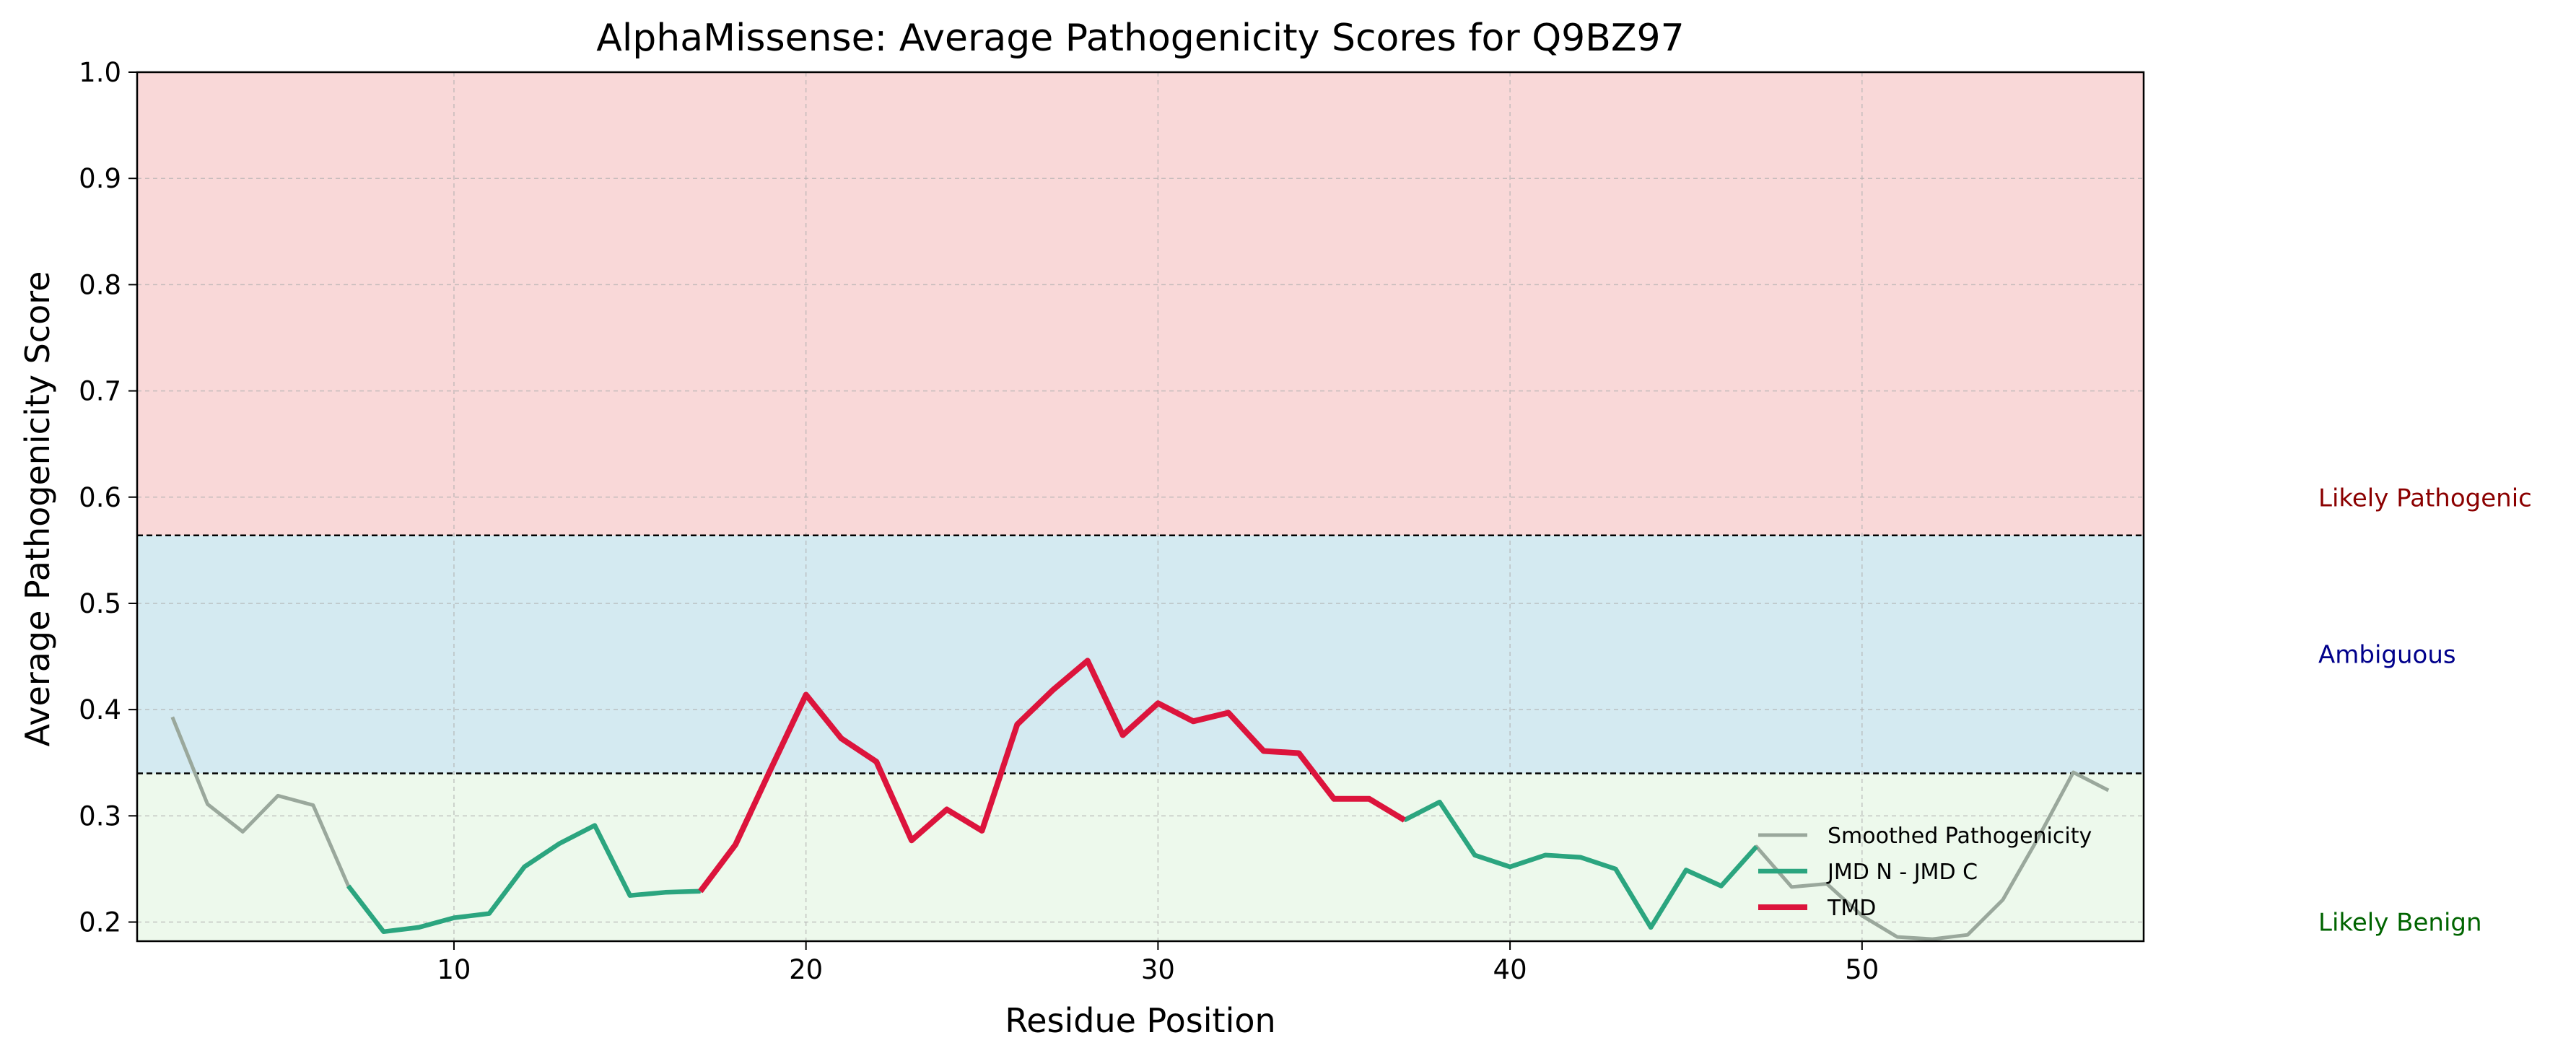 The width and height of the screenshot is (2576, 1061). What do you see at coordinates (37, 509) in the screenshot?
I see `y-axis-label: Average Pathogenicity Score` at bounding box center [37, 509].